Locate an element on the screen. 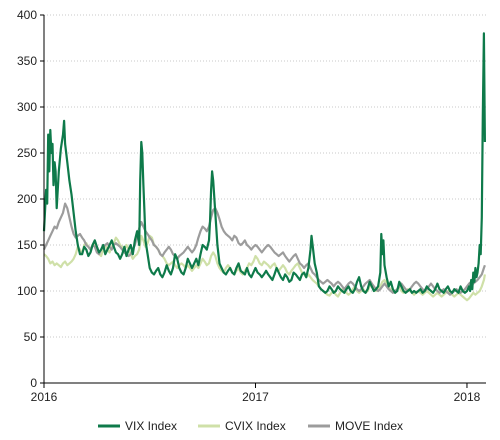 The width and height of the screenshot is (500, 440). x-axis-ticks: 2016 2017 2018 is located at coordinates (256, 393).